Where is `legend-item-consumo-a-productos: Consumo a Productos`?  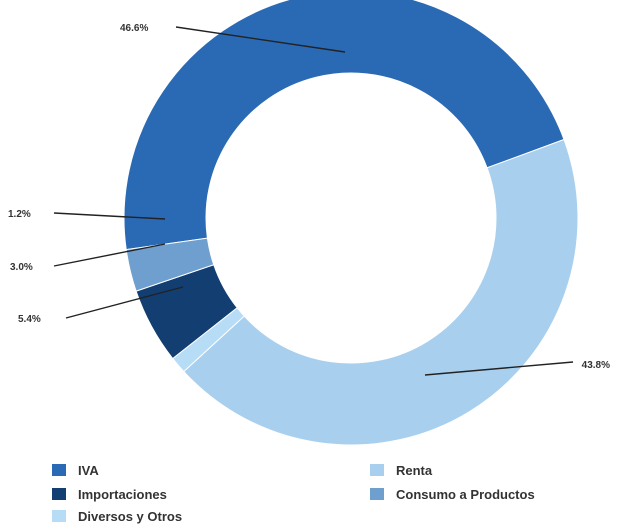
legend-item-consumo-a-productos: Consumo a Productos is located at coordinates (452, 494).